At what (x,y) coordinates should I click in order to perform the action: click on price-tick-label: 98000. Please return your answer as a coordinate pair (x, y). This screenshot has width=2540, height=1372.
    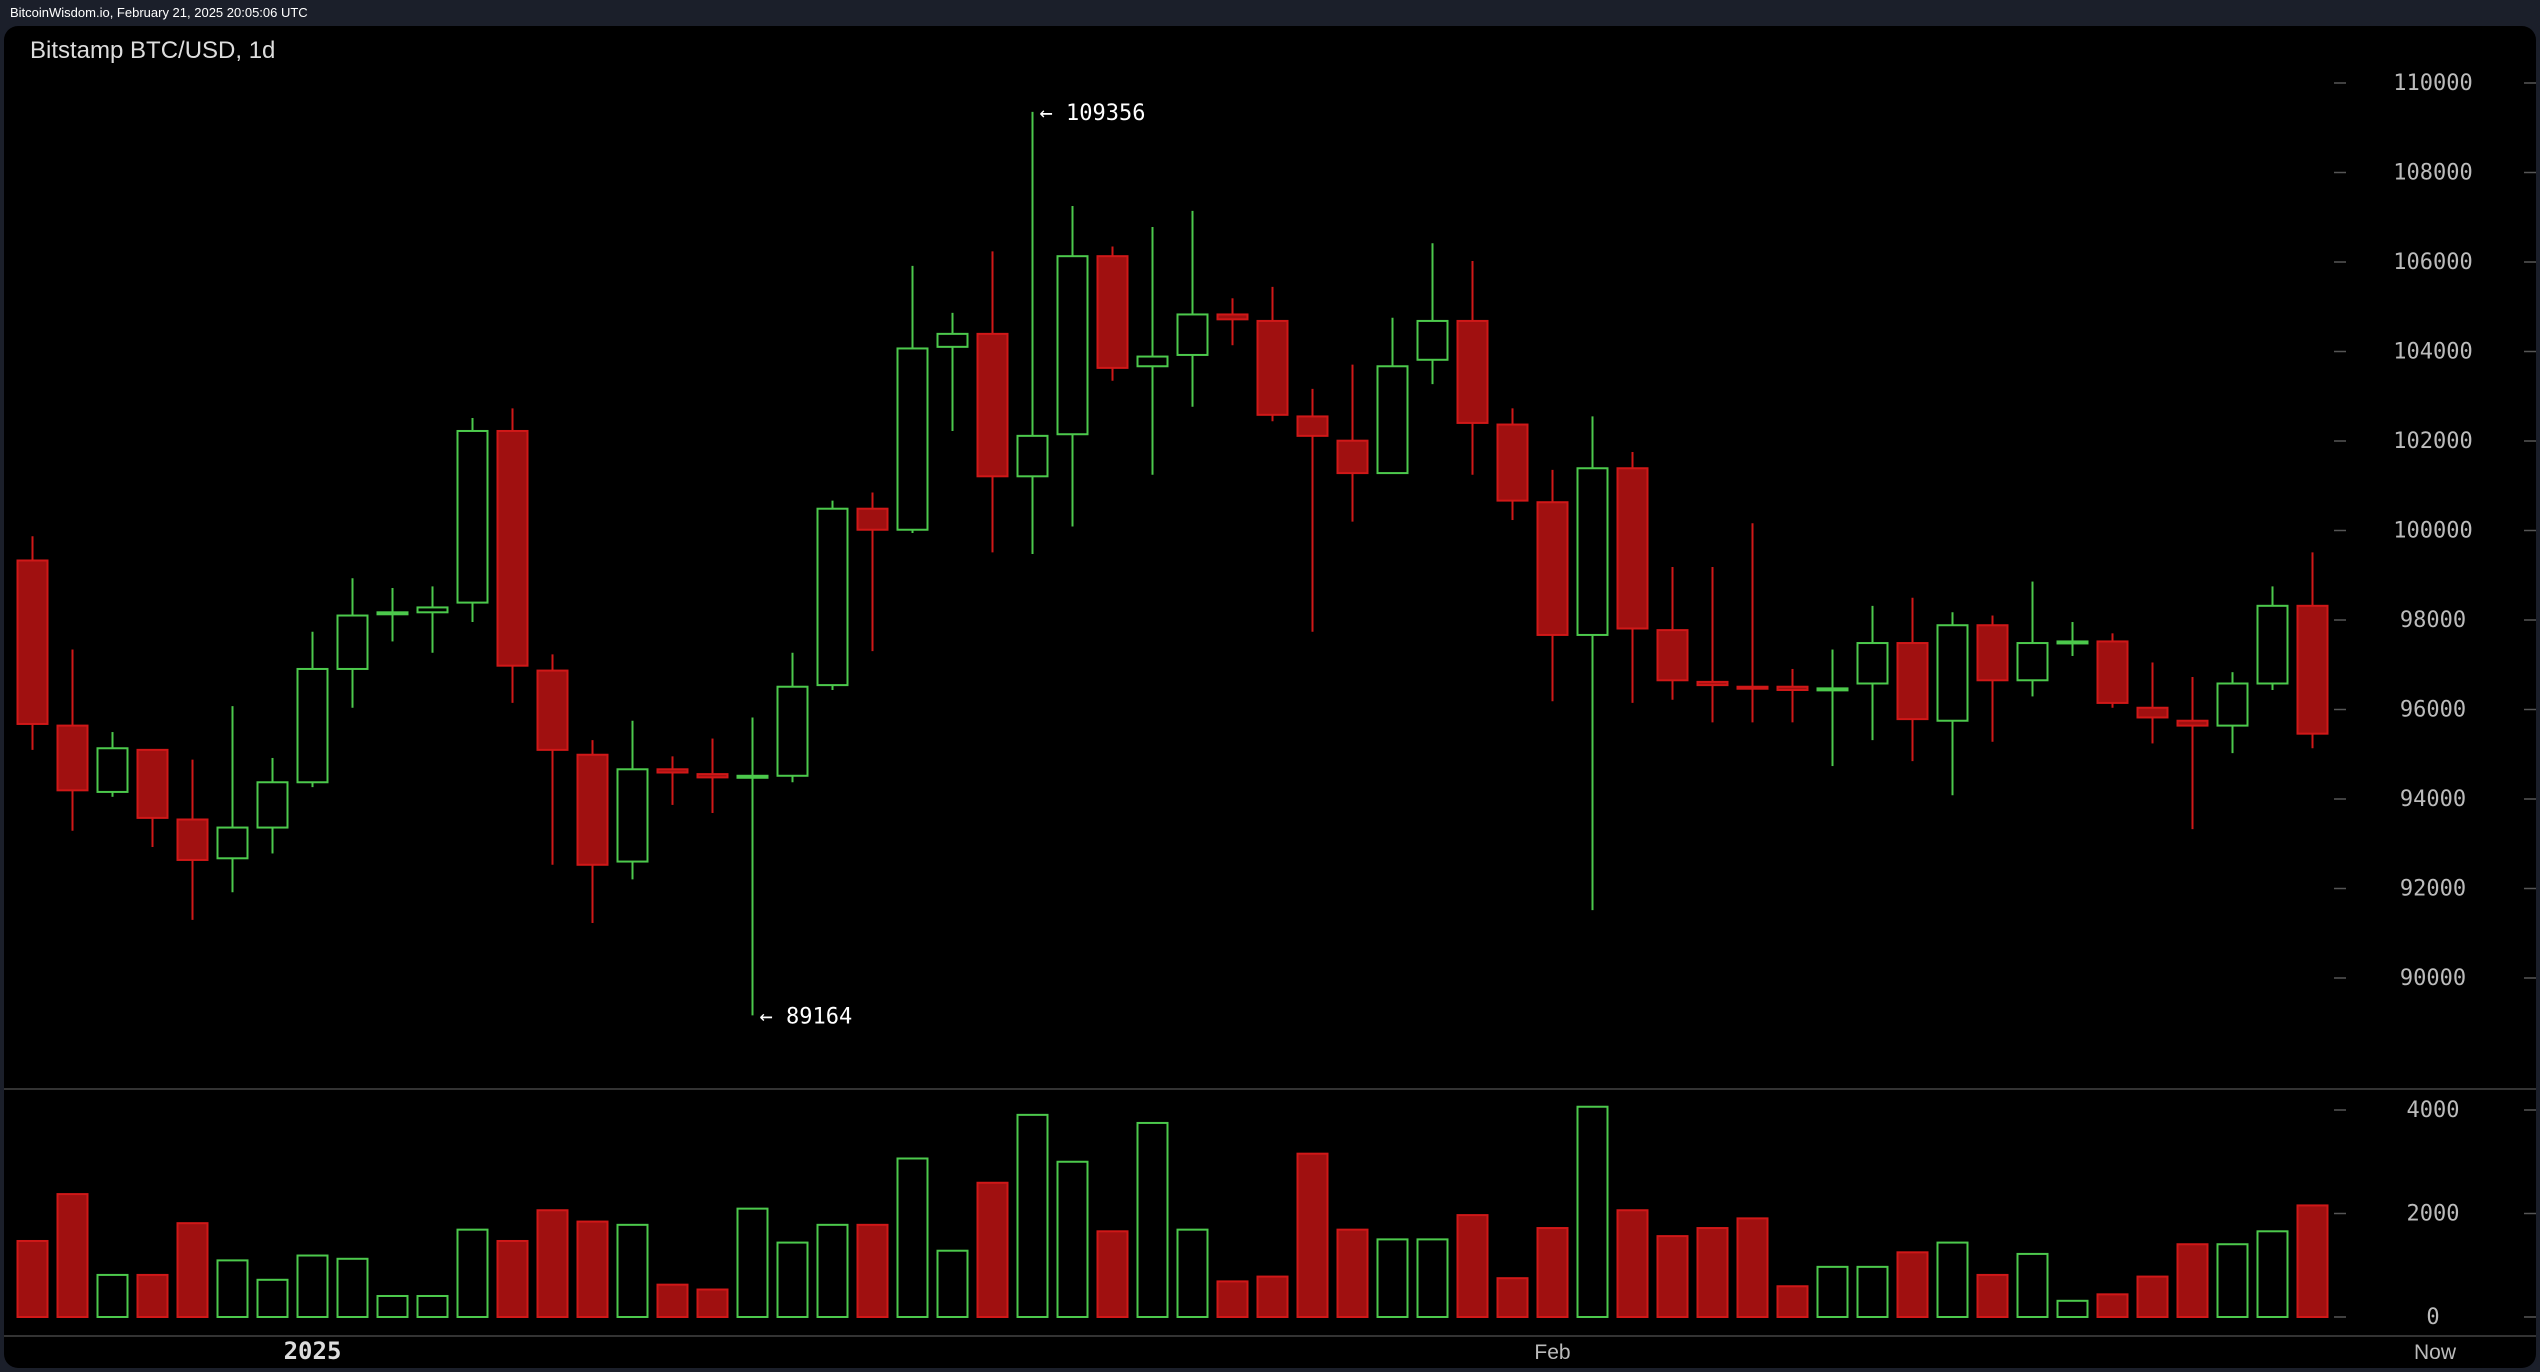
    Looking at the image, I should click on (2433, 620).